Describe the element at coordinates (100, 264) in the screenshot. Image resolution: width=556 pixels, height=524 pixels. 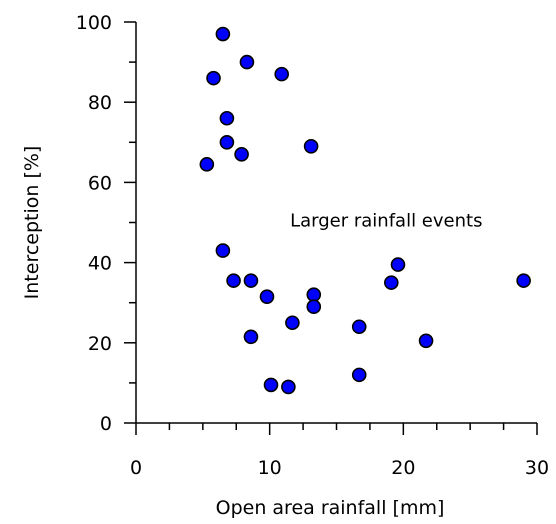
I see `y-tick-label: 40` at that location.